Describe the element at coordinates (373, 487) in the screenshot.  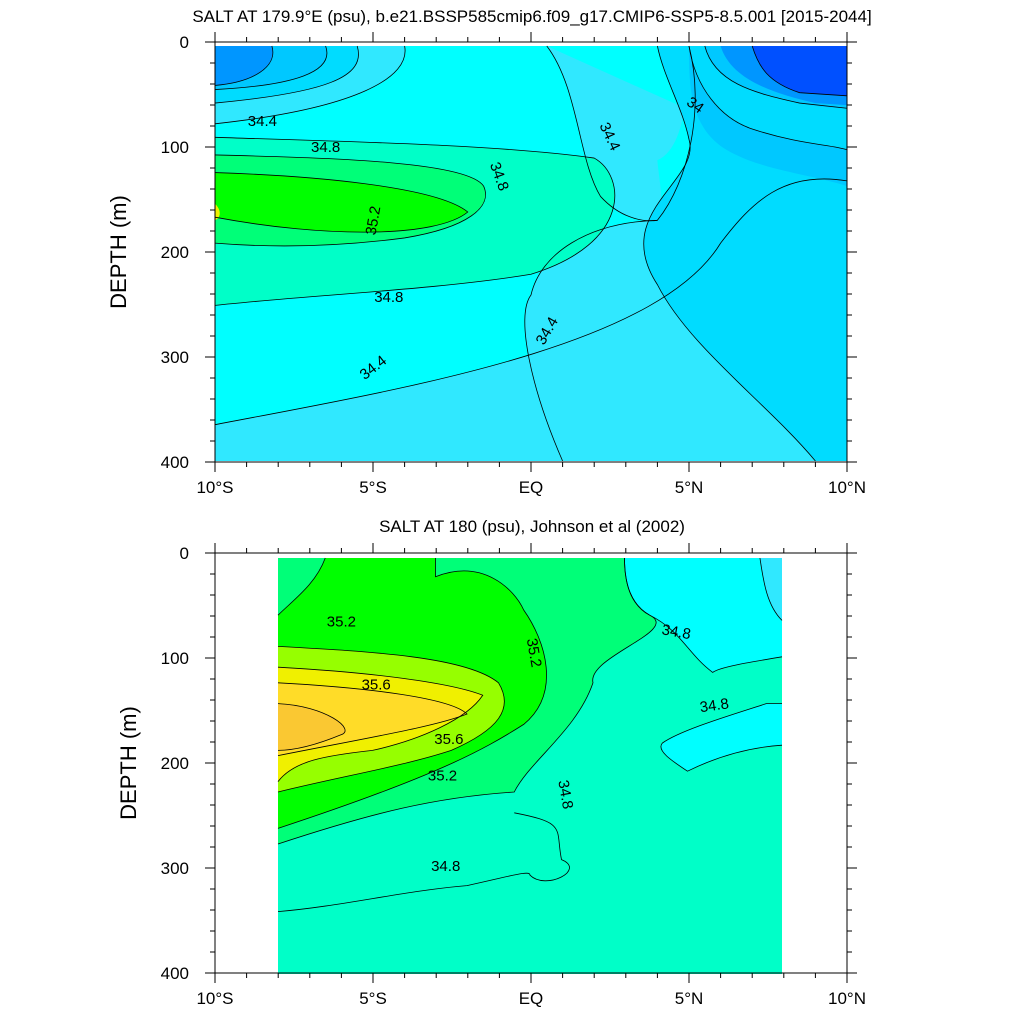
I see `panel1-x-tick-label: 5°S` at that location.